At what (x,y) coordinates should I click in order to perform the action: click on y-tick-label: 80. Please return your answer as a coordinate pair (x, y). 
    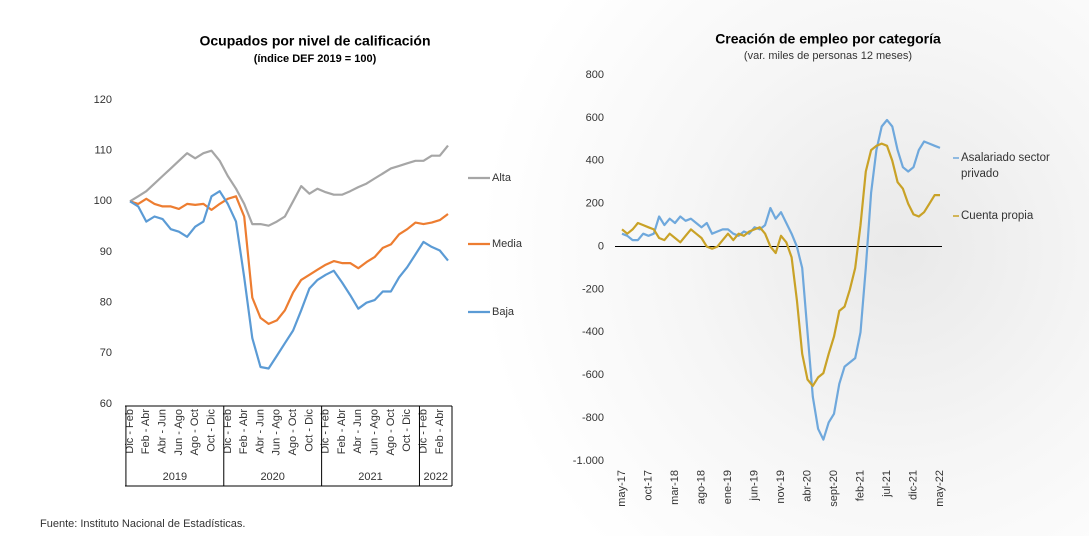
    Looking at the image, I should click on (106, 303).